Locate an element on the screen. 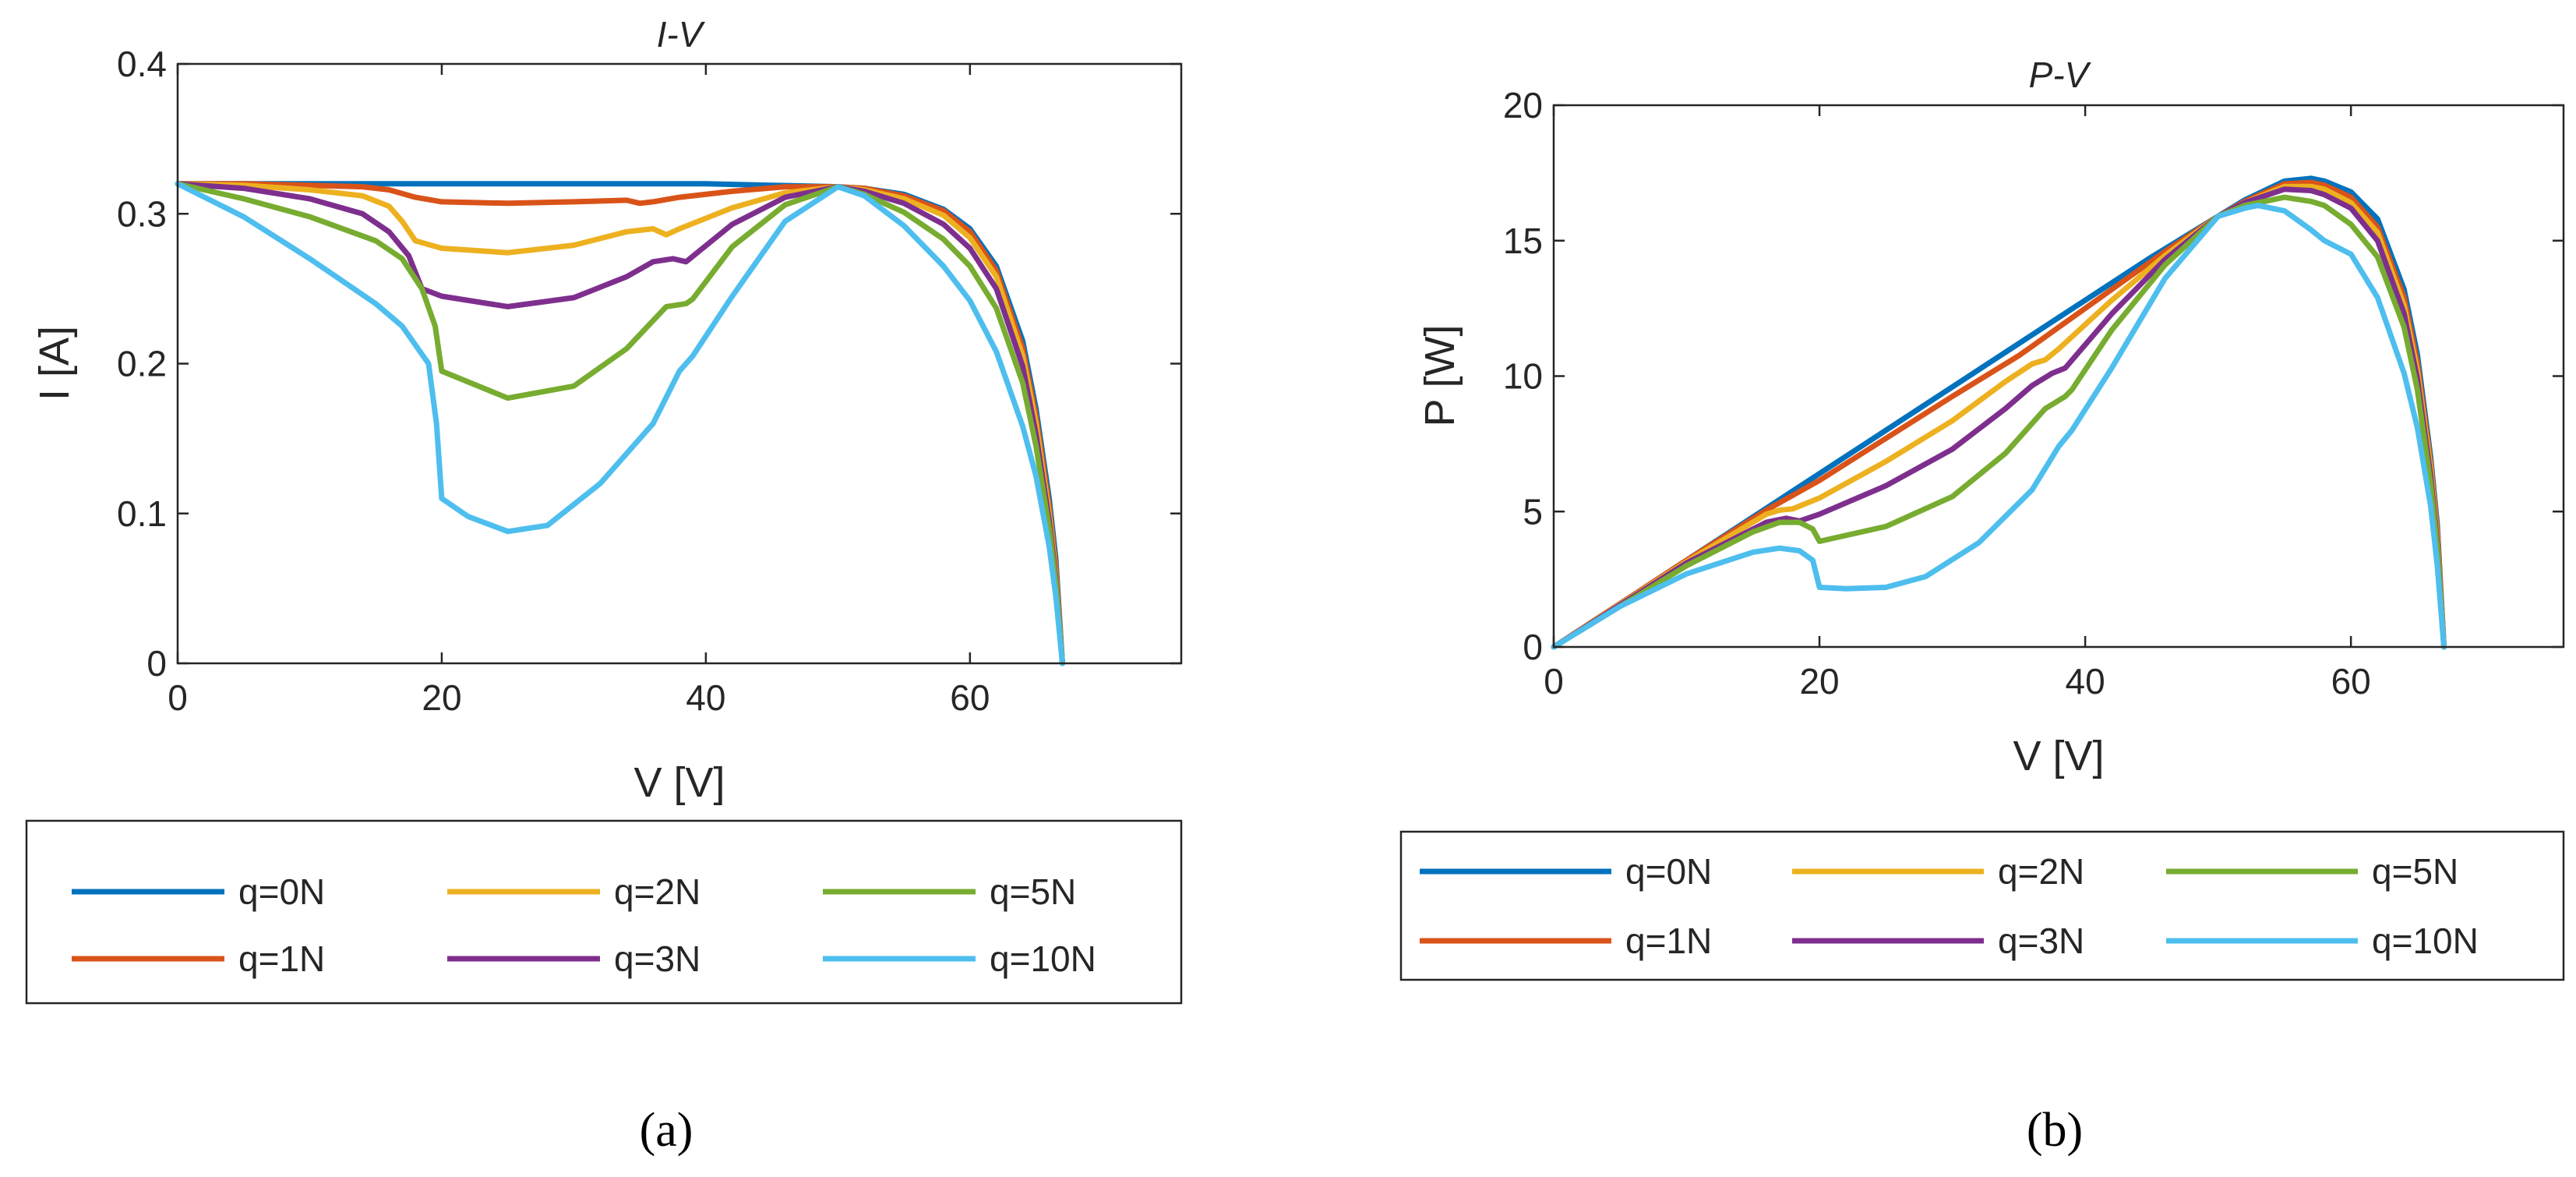  chart-title: P-V is located at coordinates (2060, 75).